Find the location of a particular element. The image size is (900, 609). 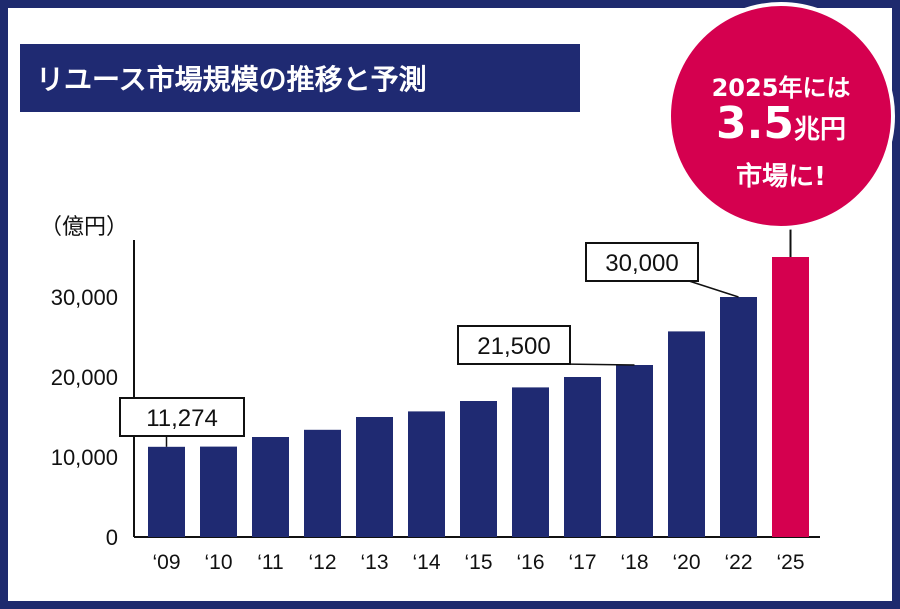

forecast-callout: 2025年には 3.5兆円 市場に! is located at coordinates (781, 116).